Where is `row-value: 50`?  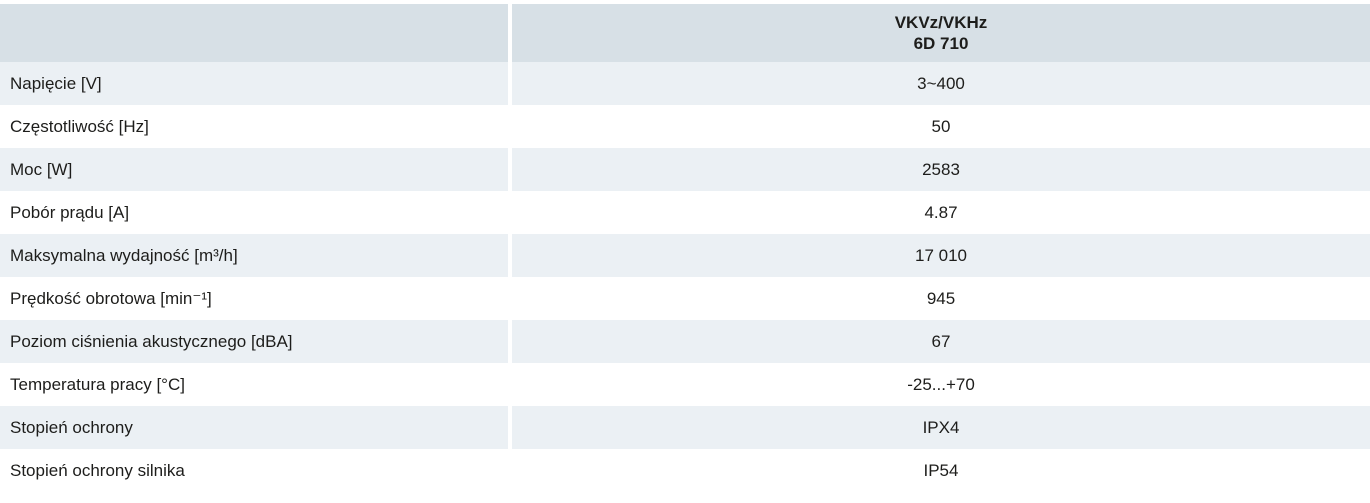
row-value: 50 is located at coordinates (941, 126).